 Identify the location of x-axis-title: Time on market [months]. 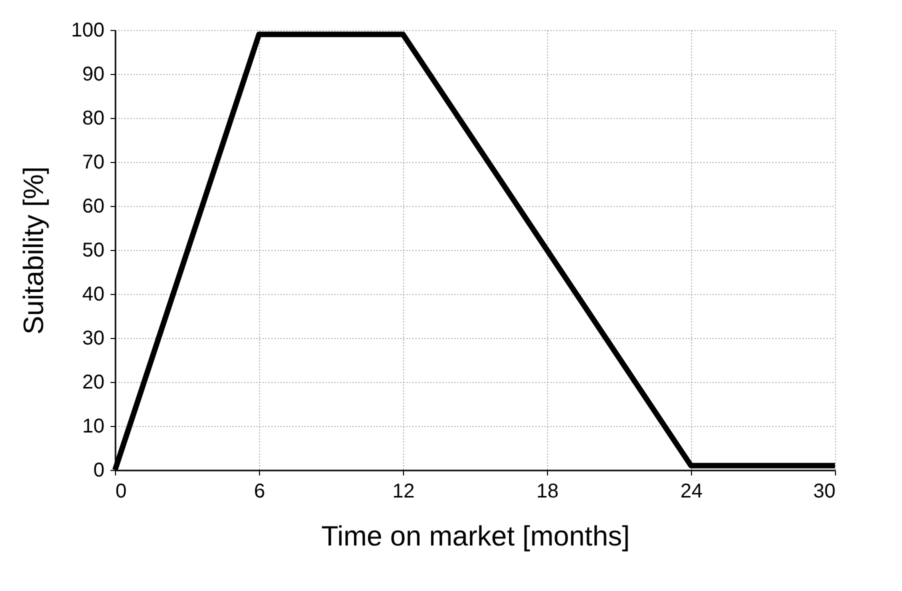
(475, 536).